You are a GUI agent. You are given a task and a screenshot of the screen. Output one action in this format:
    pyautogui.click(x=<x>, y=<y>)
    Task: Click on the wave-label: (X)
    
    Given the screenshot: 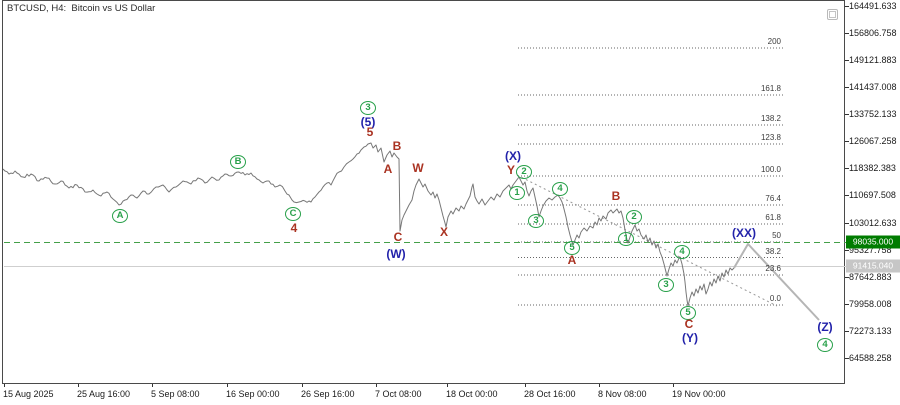 What is the action you would take?
    pyautogui.click(x=513, y=156)
    